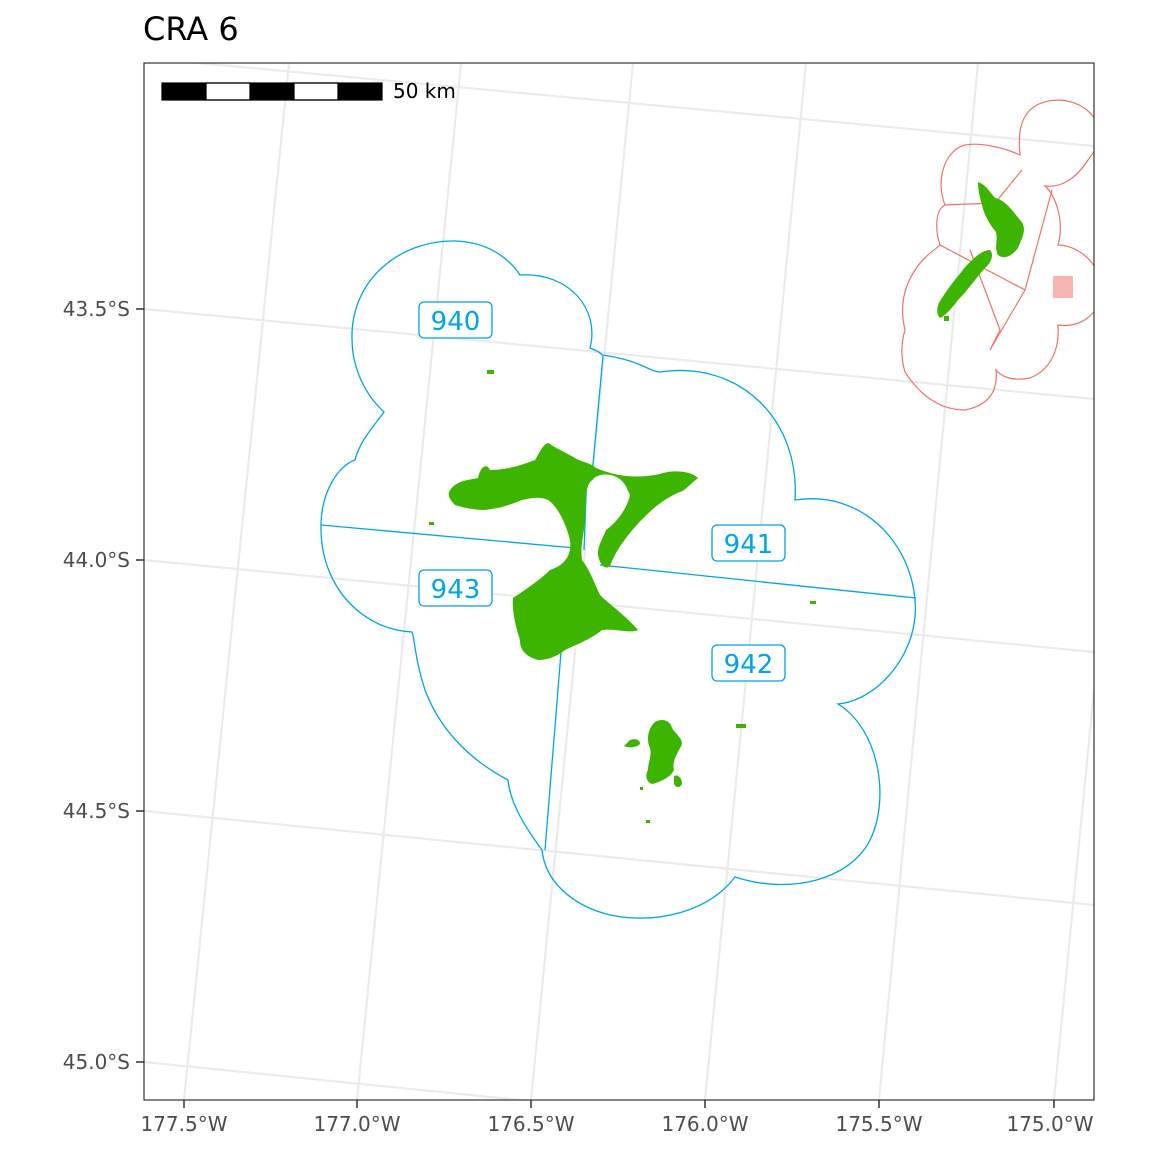 This screenshot has width=1152, height=1152. Describe the element at coordinates (96, 560) in the screenshot. I see `y-tick-label-44.0: 44.0°S` at that location.